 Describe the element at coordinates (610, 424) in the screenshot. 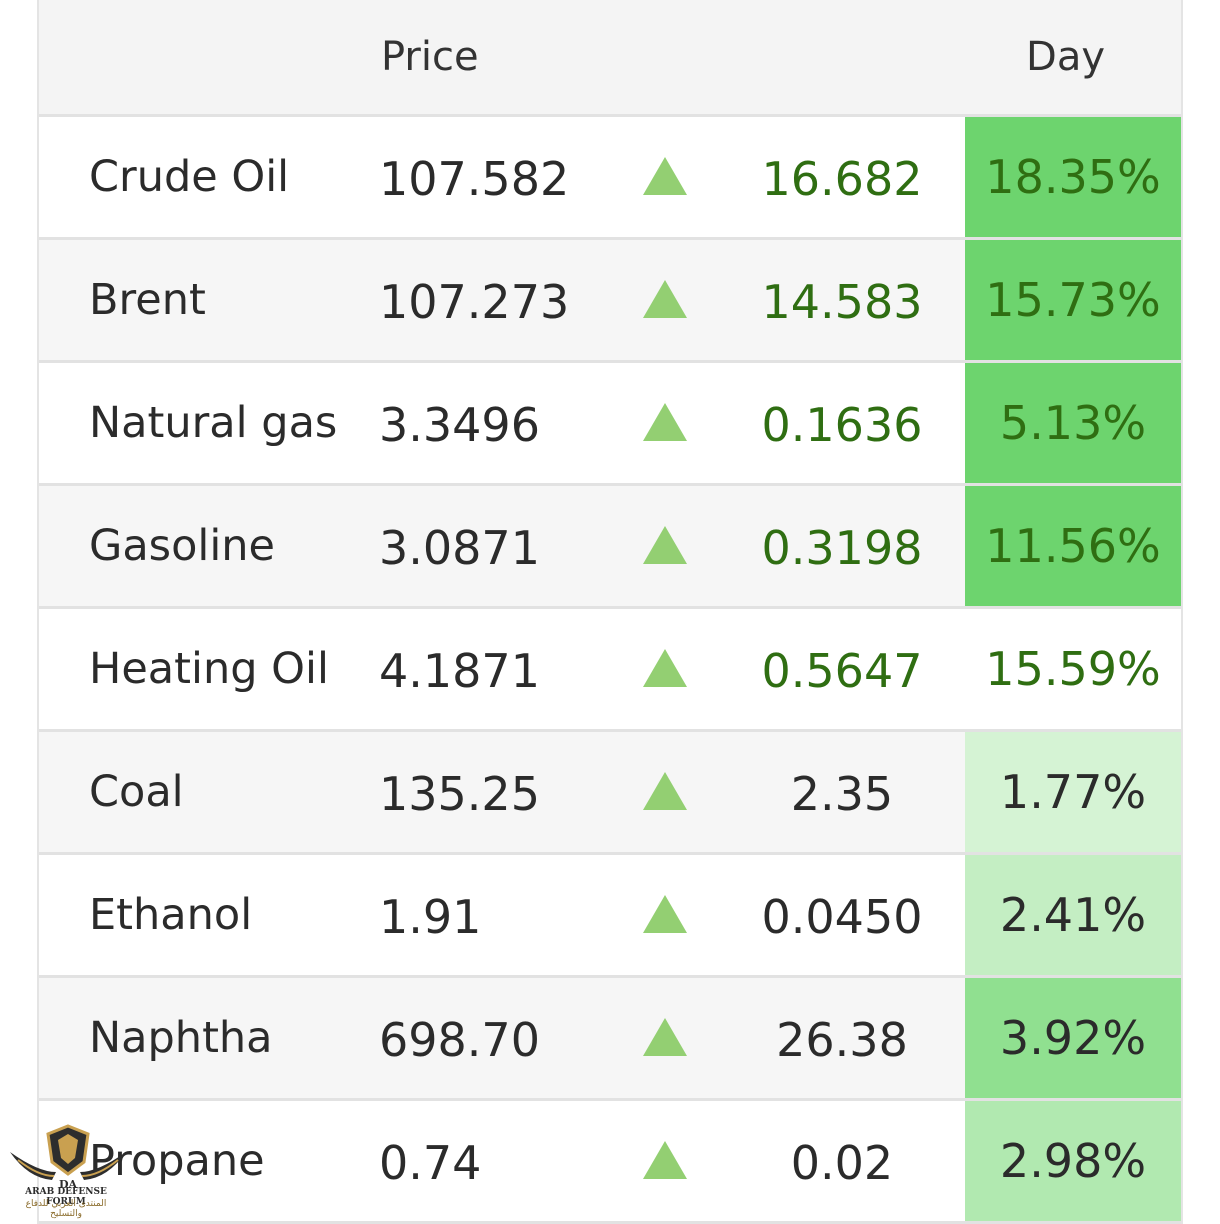

I see `table-row: Natural gas 3.3496 0.1636 5.13%` at that location.